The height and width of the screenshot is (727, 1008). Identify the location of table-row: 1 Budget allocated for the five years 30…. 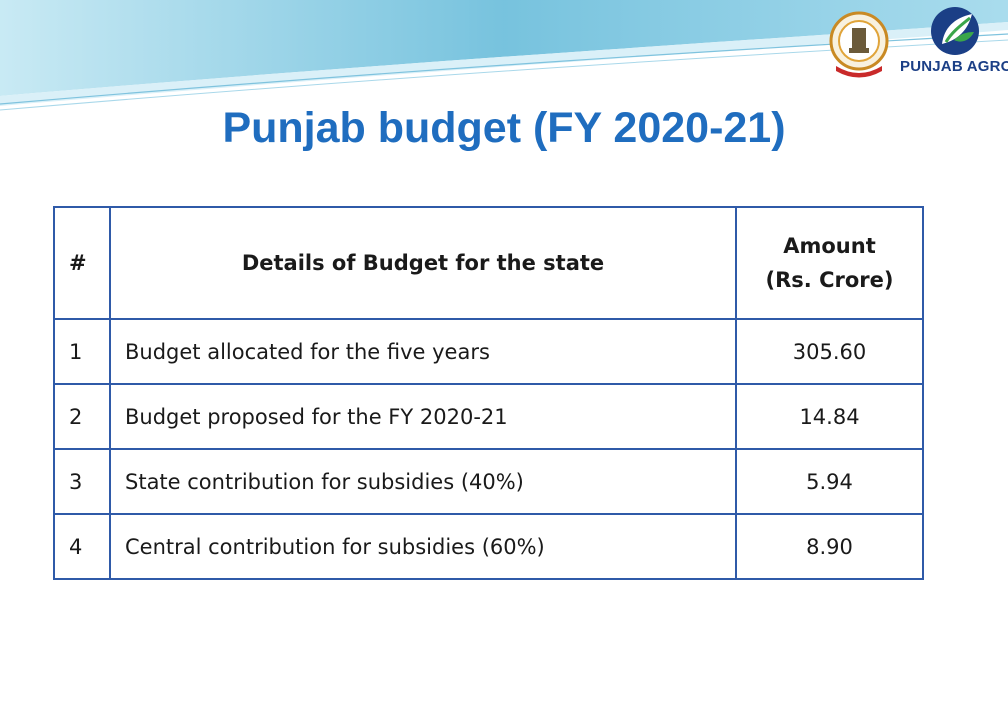
(488, 351).